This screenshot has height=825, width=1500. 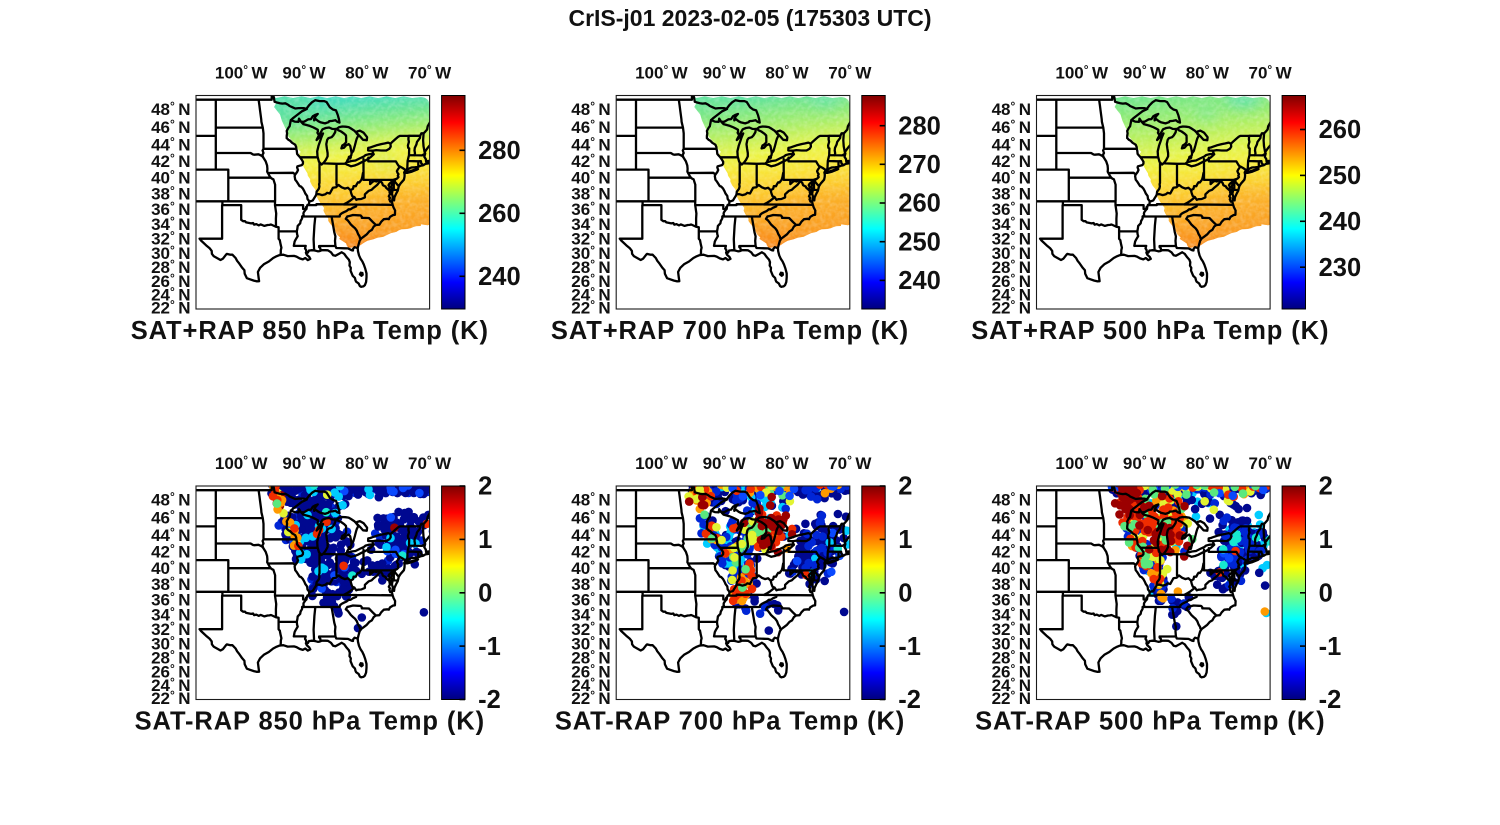 I want to click on svg-text: SAT-RAP 700 hPa Temp (K), so click(x=730, y=722).